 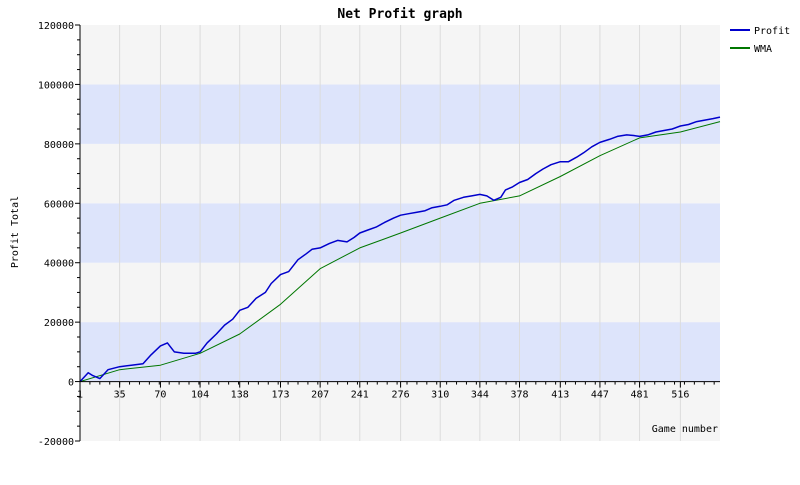 I want to click on x-tick-label: 413, so click(x=560, y=395).